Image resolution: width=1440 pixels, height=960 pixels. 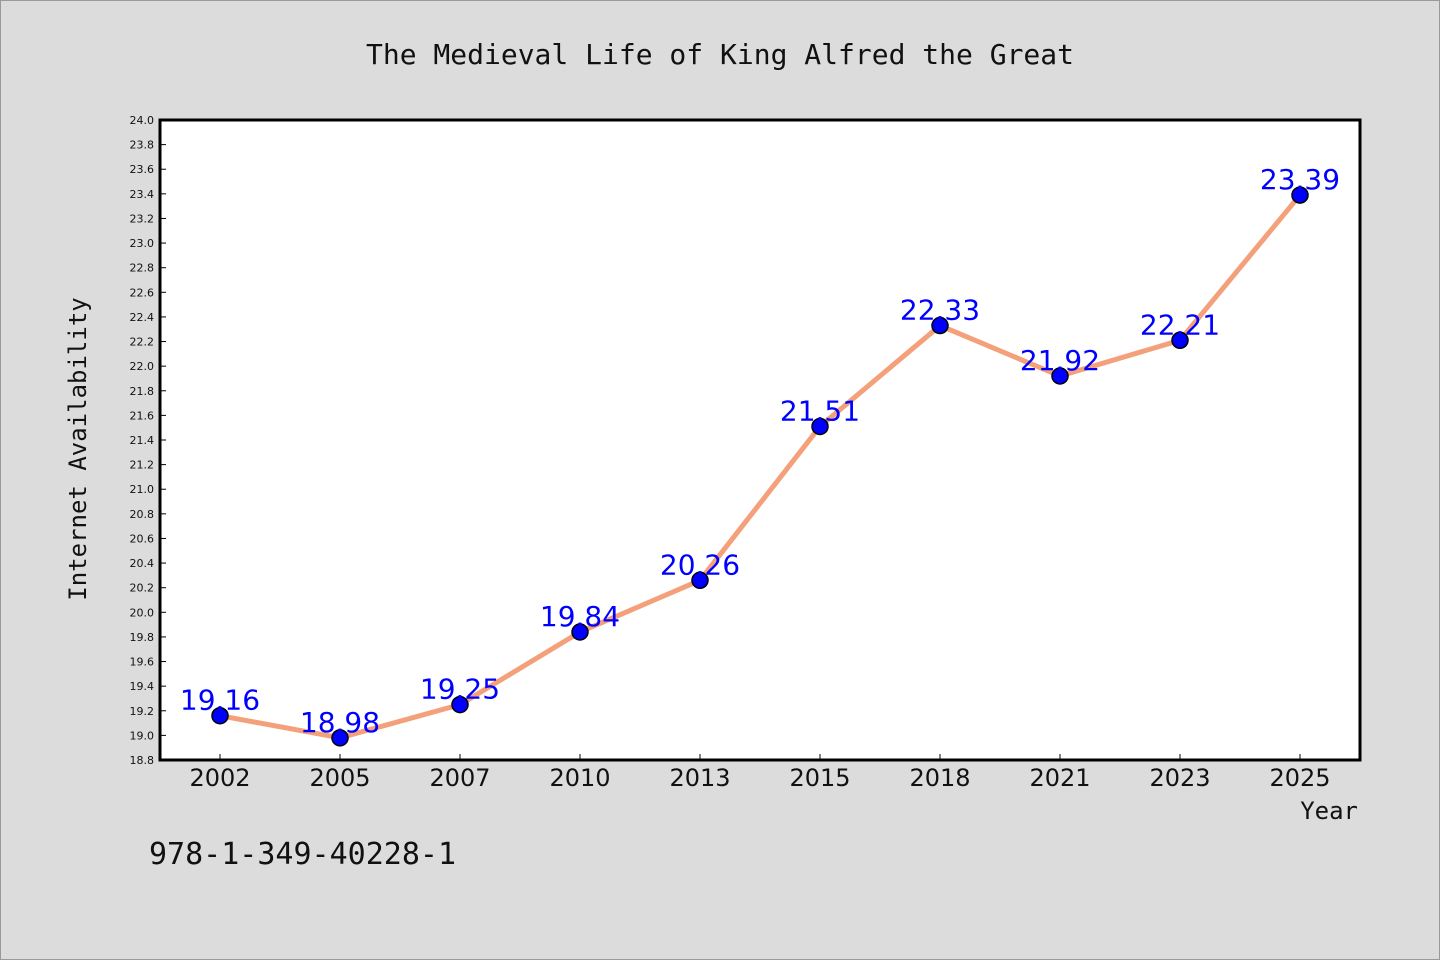 What do you see at coordinates (142, 120) in the screenshot?
I see `y-tick-label: 24.0` at bounding box center [142, 120].